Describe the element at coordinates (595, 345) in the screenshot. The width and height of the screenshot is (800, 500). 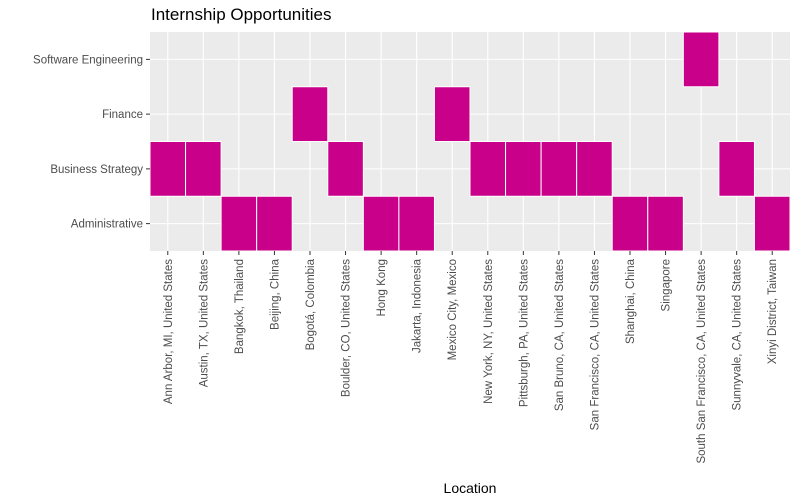
I see `x-tick-label: San Francisco, CA, United States` at that location.